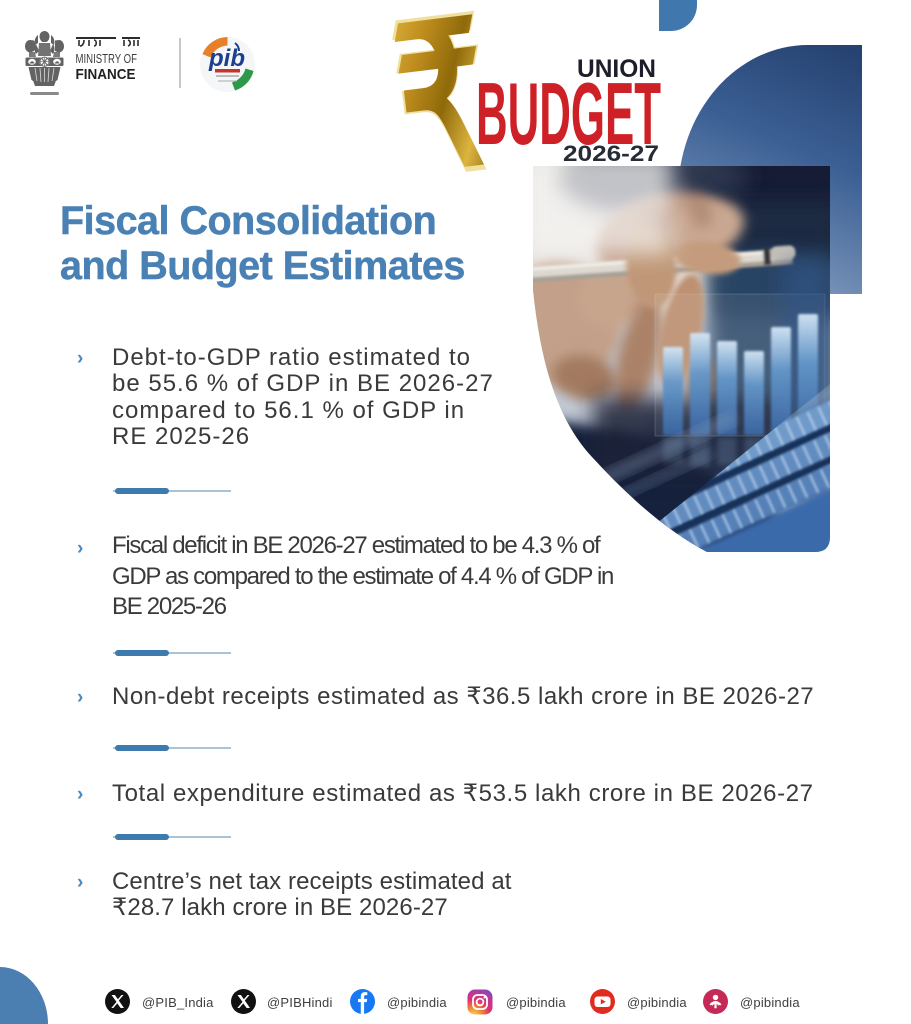 The image size is (911, 1024). What do you see at coordinates (616, 69) in the screenshot?
I see `svg-text: UNION` at bounding box center [616, 69].